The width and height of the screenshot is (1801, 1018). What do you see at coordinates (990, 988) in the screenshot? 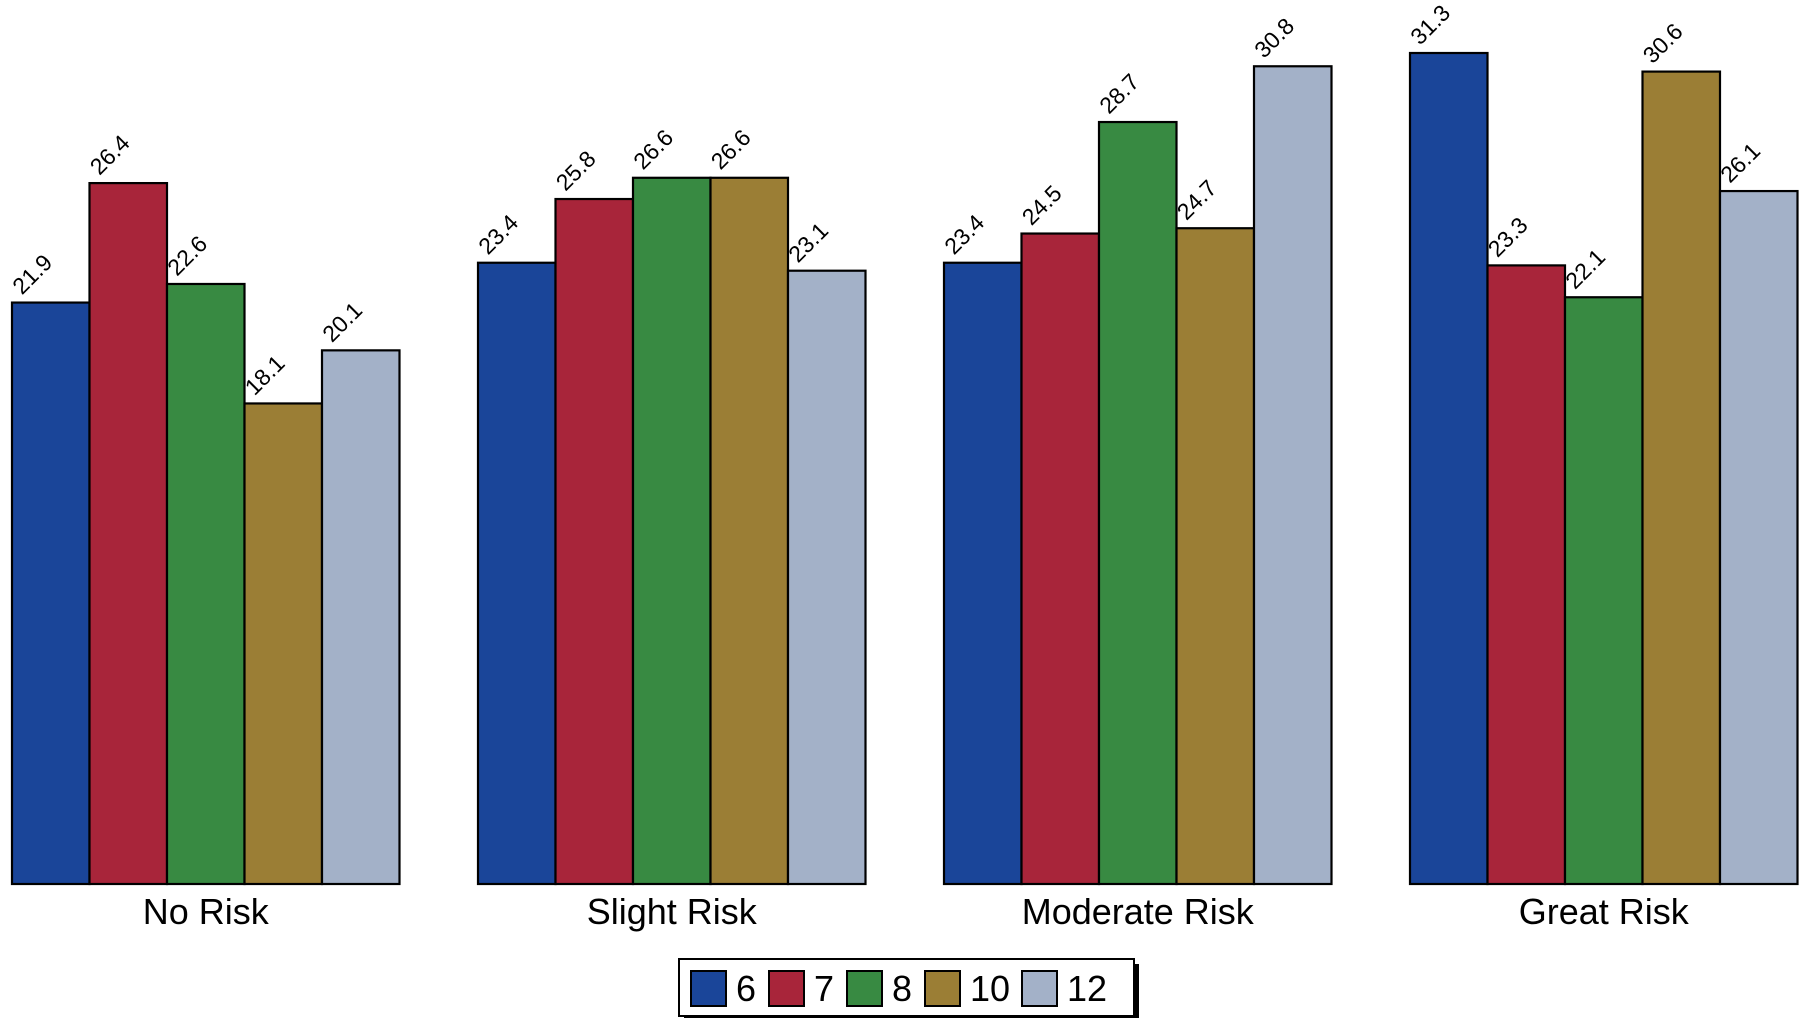
I see `legend-label-10: 10` at bounding box center [990, 988].